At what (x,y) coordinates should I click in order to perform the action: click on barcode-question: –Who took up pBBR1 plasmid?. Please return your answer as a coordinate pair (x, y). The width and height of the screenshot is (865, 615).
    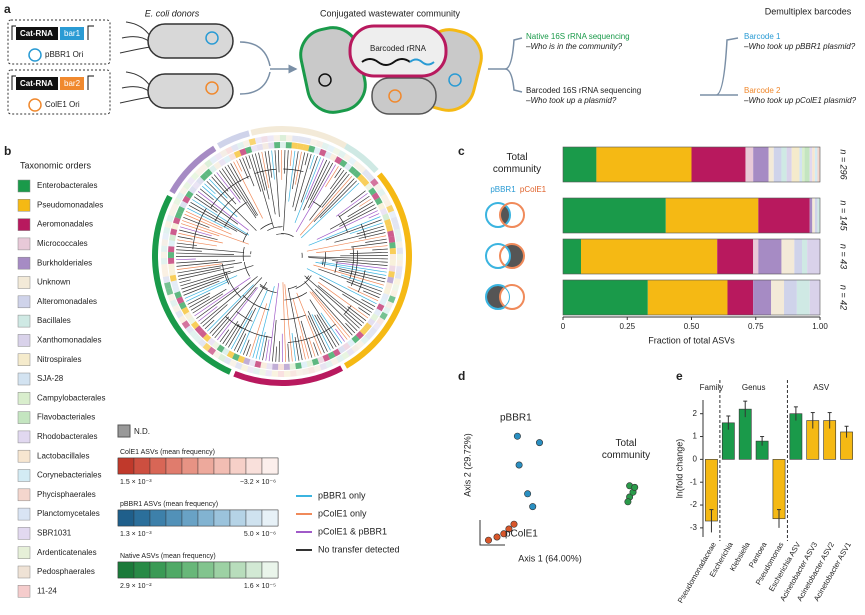
    Looking at the image, I should click on (799, 46).